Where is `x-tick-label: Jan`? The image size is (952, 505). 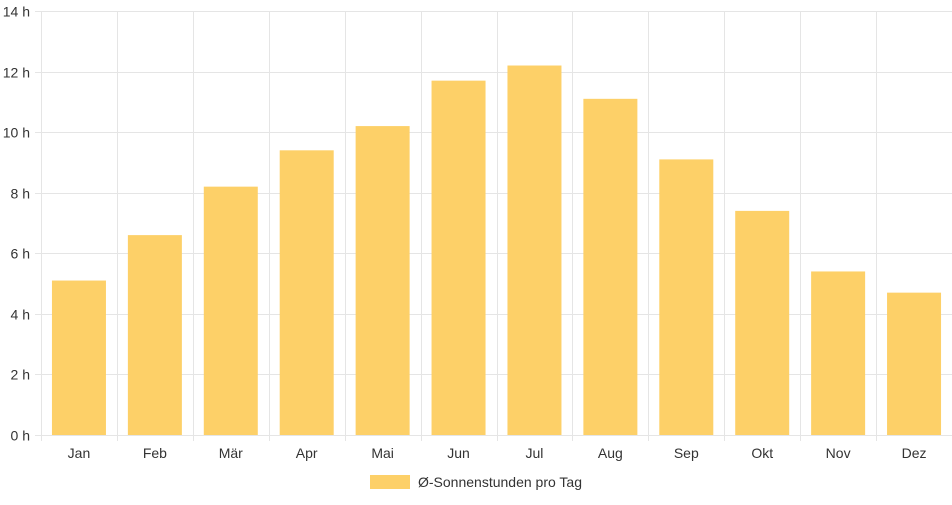 x-tick-label: Jan is located at coordinates (79, 453).